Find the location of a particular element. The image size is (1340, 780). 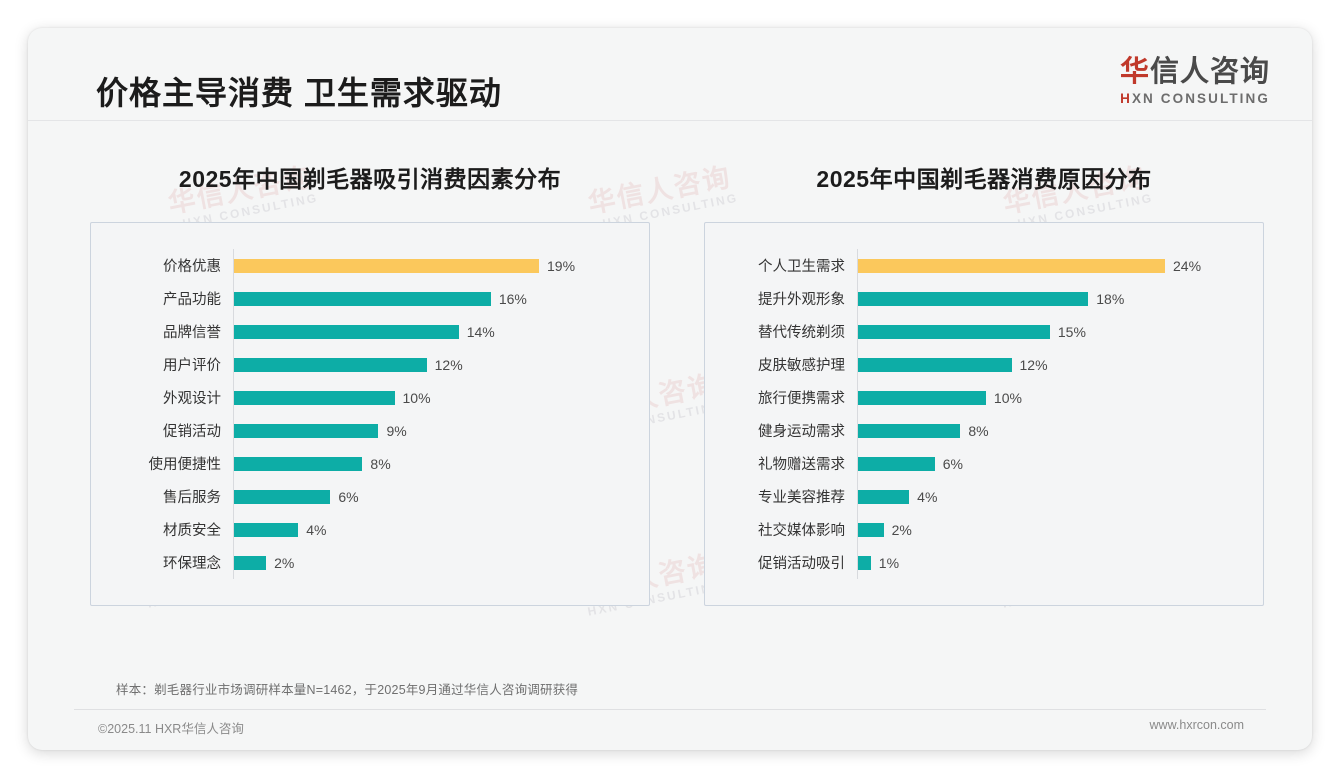

bar-track: 18% is located at coordinates (1060, 298).